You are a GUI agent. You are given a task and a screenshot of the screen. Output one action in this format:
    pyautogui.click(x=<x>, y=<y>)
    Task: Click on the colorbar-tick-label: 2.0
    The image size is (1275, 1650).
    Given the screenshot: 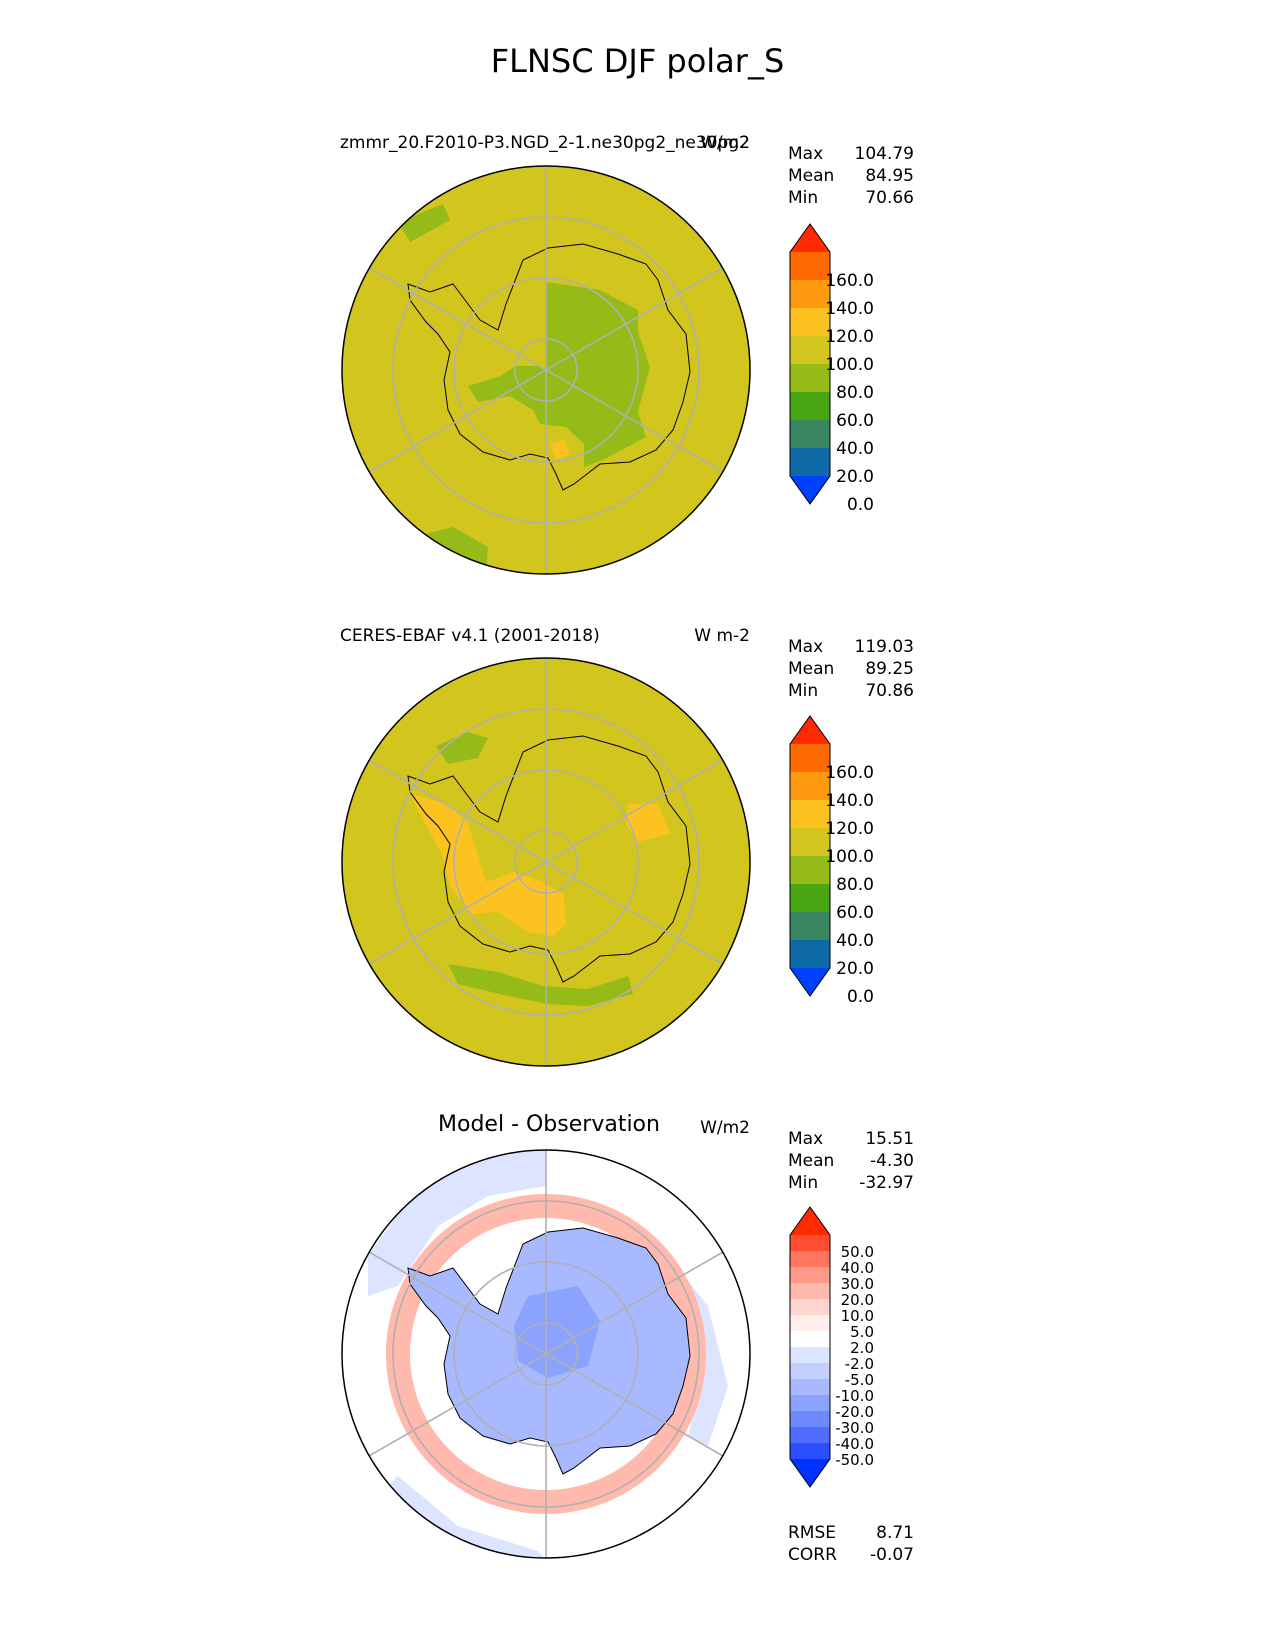 What is the action you would take?
    pyautogui.click(x=862, y=1348)
    